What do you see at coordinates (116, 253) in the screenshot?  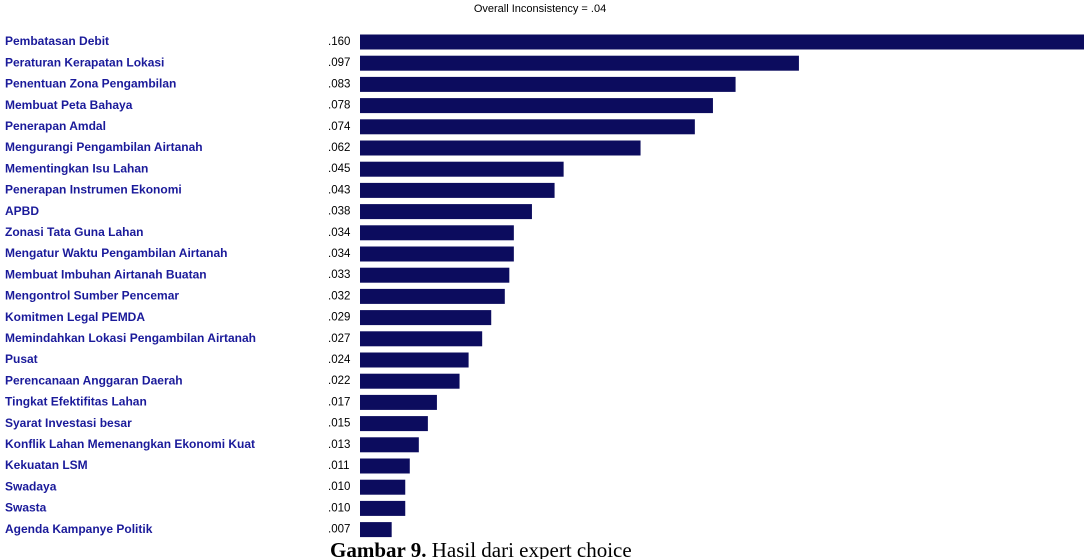 I see `category-label: Mengatur Waktu Pengambilan Airtanah` at bounding box center [116, 253].